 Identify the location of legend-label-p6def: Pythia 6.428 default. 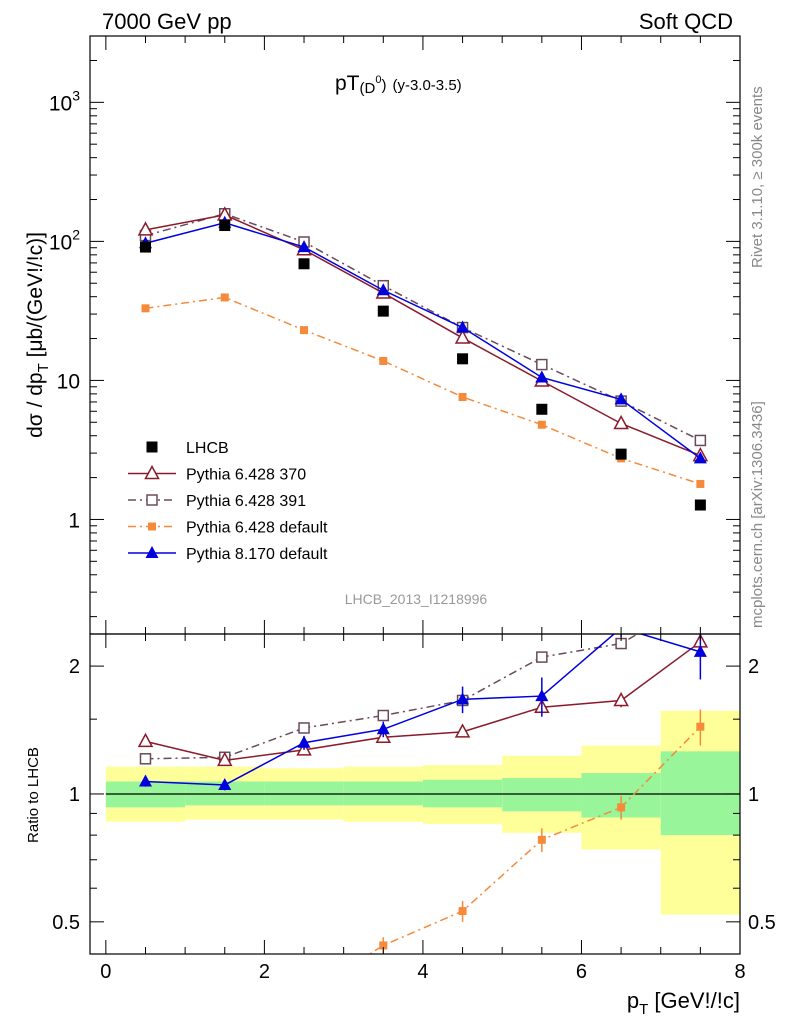
(257, 528).